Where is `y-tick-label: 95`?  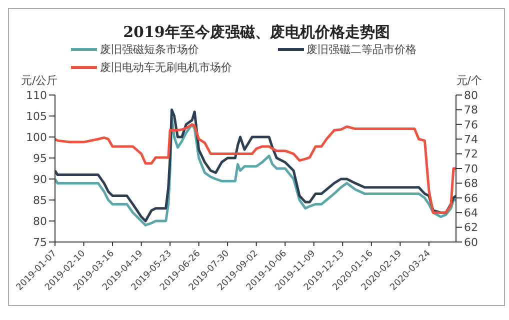
y-tick-label: 95 is located at coordinates (40, 158).